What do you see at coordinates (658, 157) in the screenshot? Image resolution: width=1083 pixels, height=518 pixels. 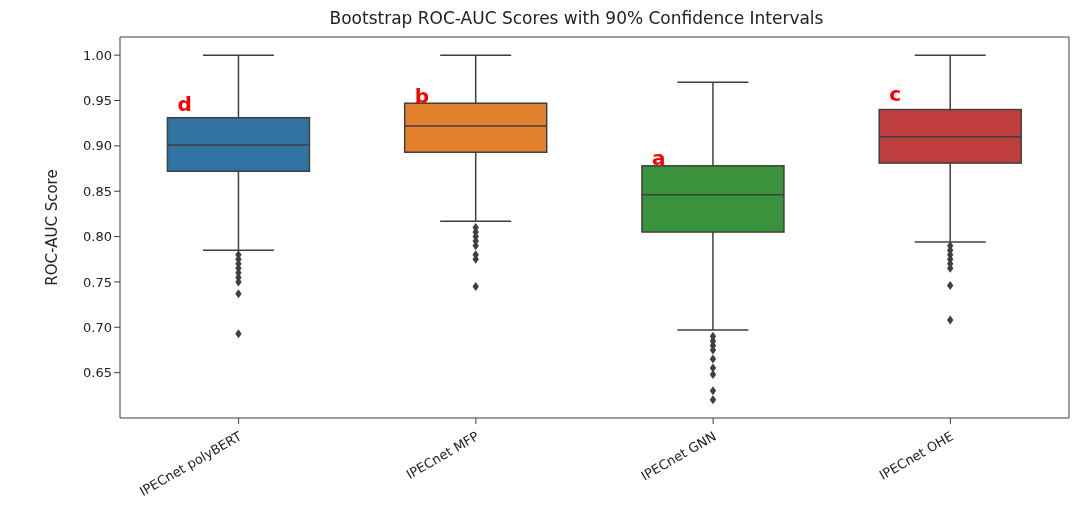 I see `annotation: a` at bounding box center [658, 157].